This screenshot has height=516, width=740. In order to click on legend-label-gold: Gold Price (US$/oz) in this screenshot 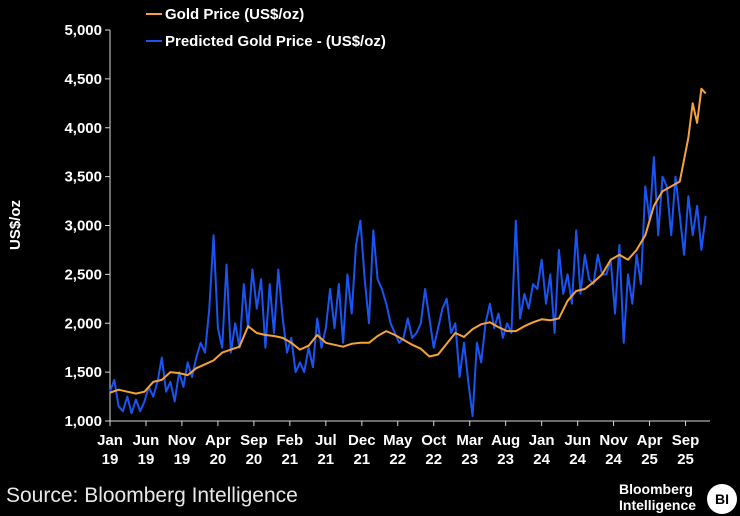, I will do `click(234, 14)`.